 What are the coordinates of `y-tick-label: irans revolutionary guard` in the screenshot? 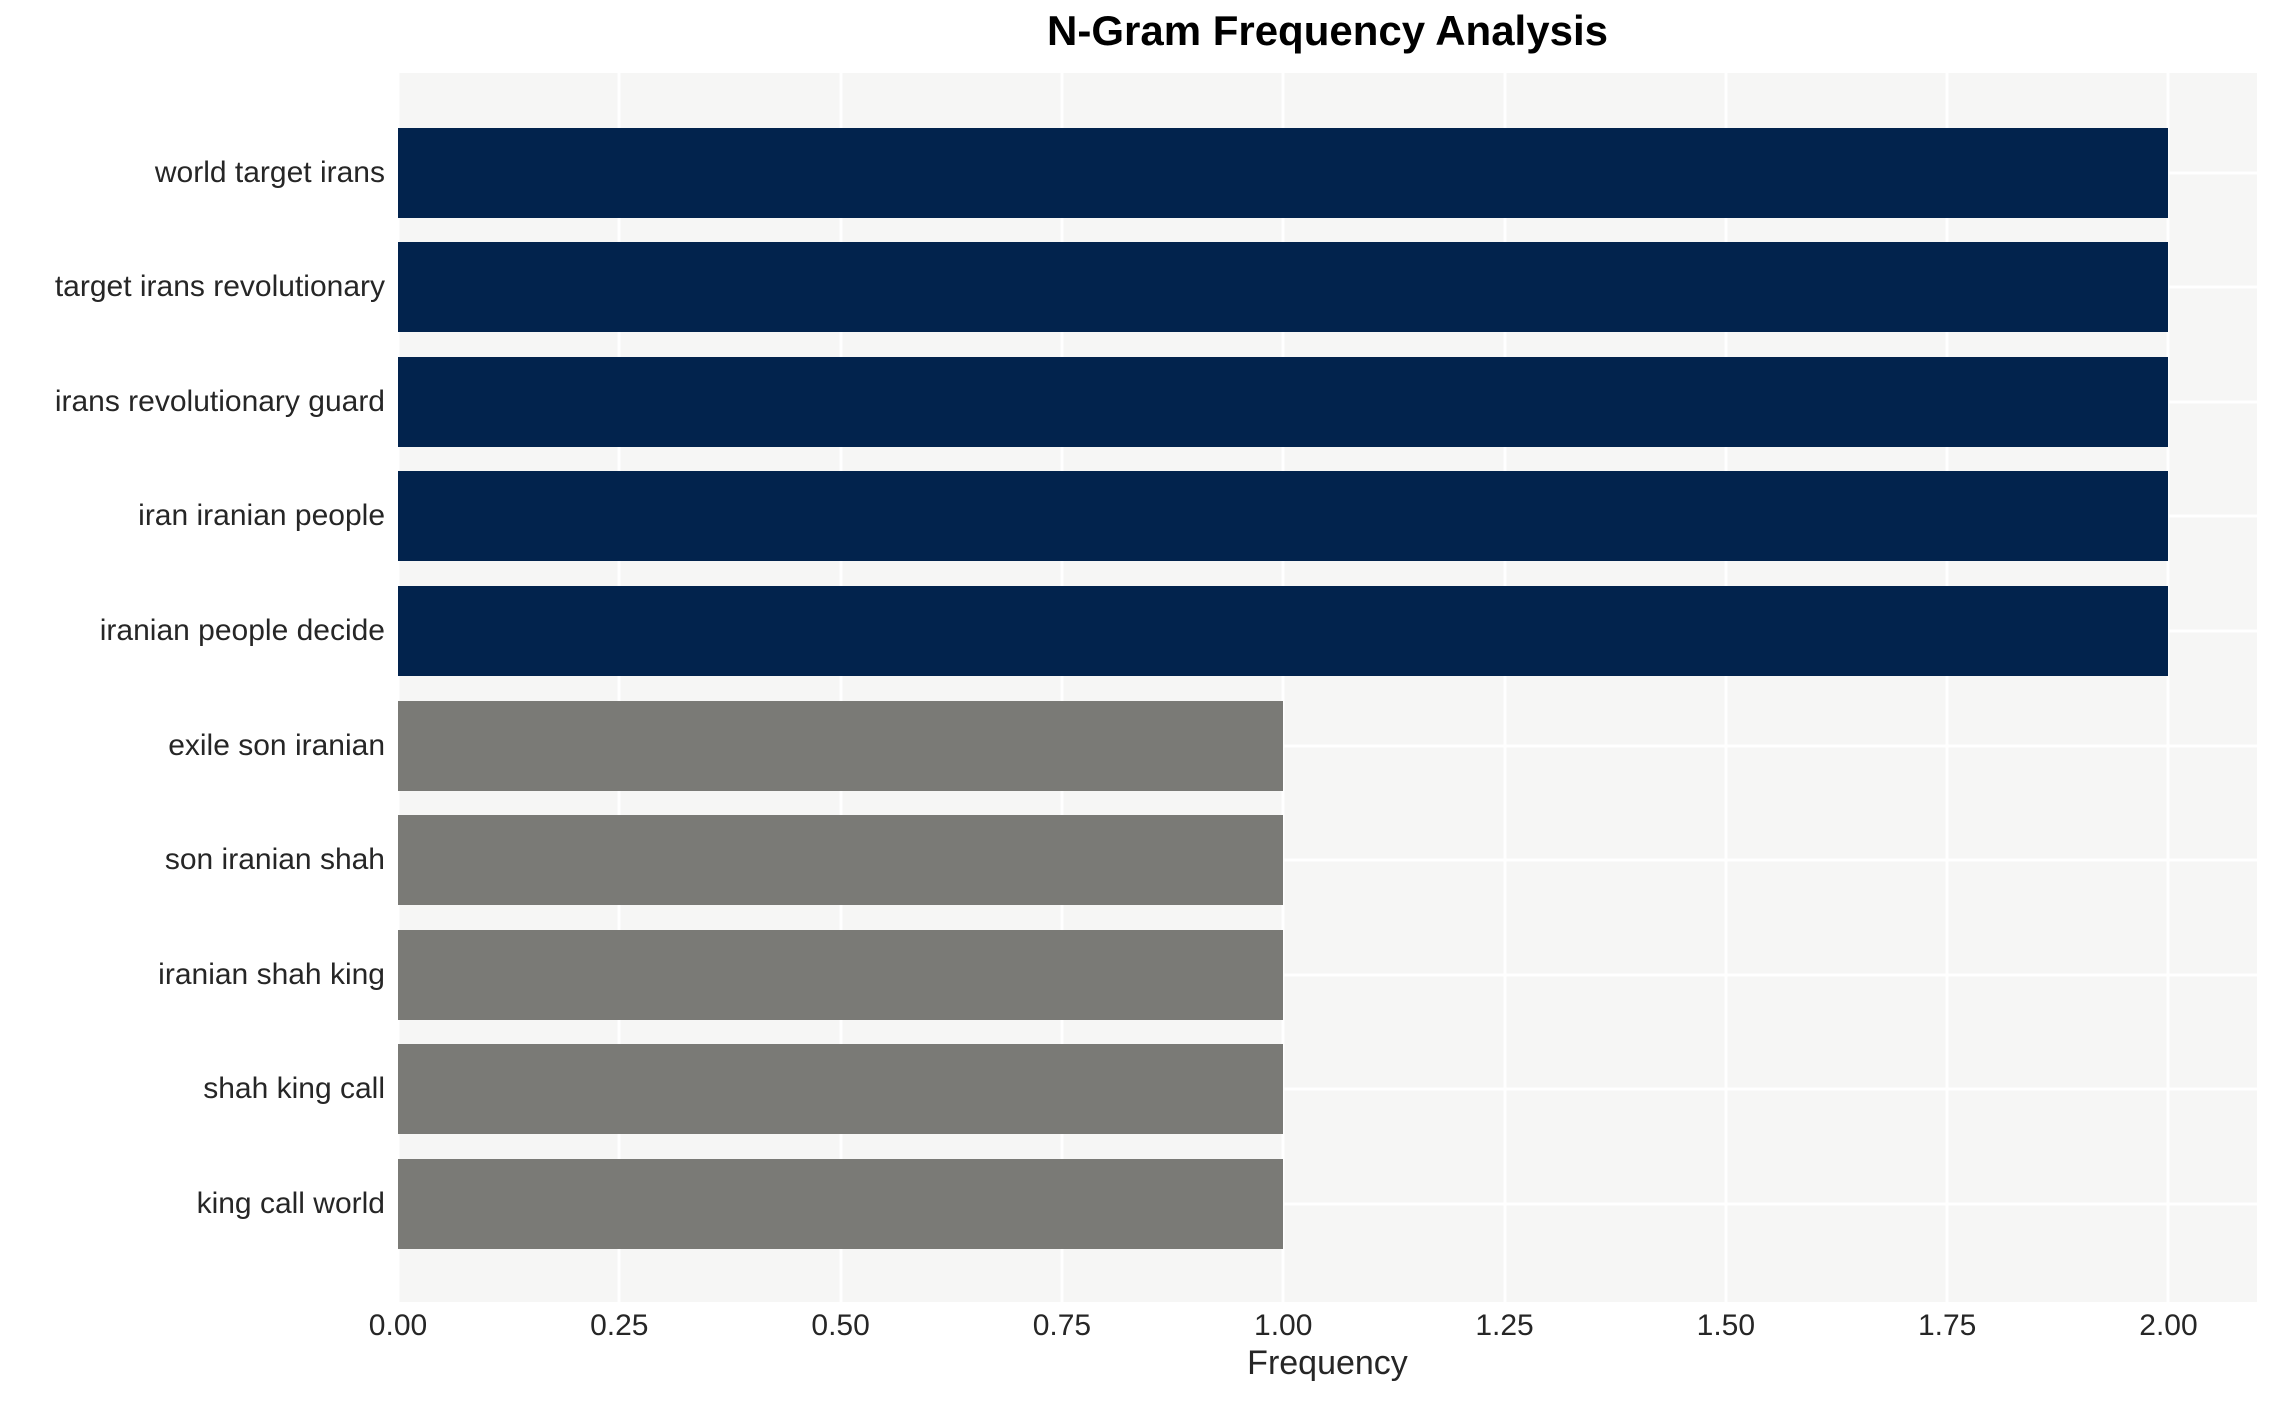 It's located at (219, 401).